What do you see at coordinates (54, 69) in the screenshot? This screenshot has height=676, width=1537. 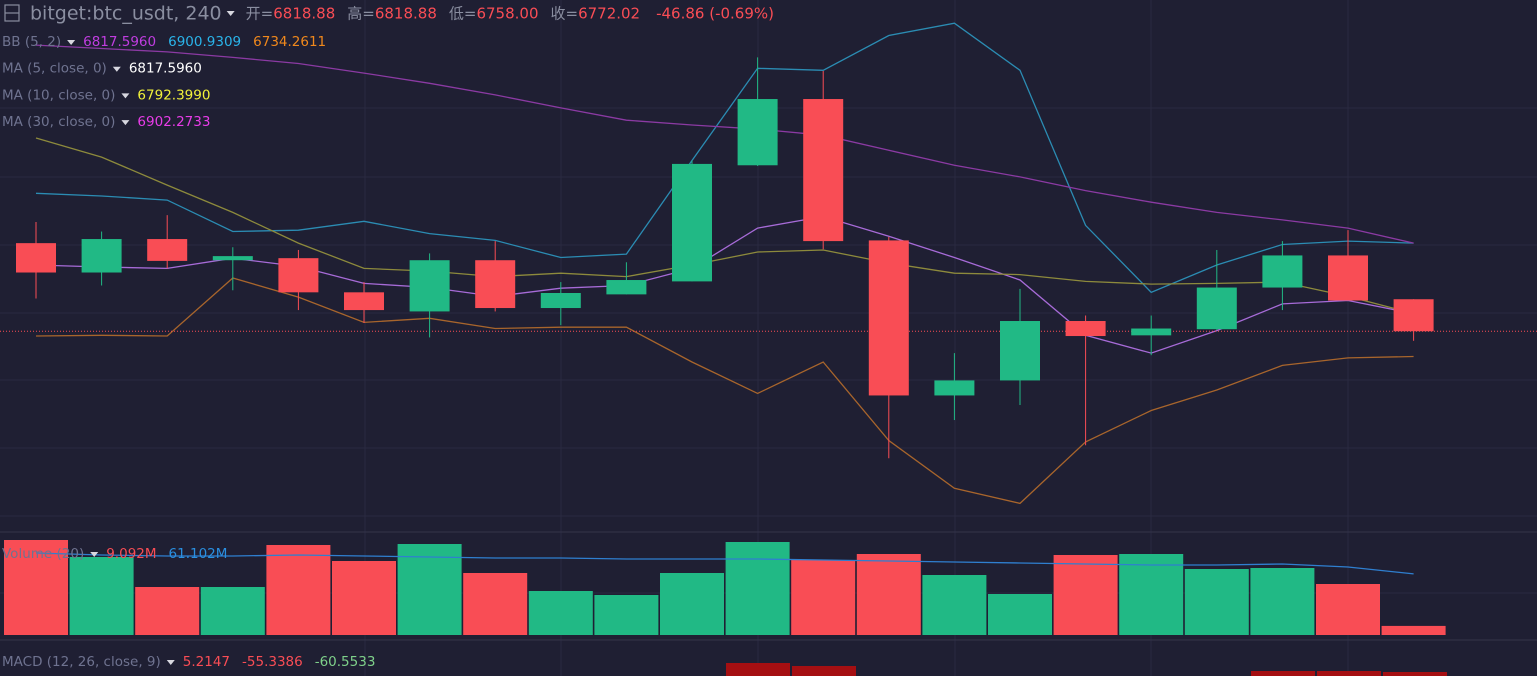 I see `indicator-name: MA (5, close, 0)` at bounding box center [54, 69].